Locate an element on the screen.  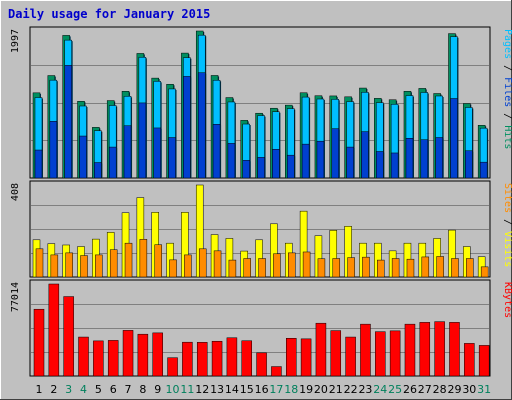
day-label-17: 17 is located at coordinates (276, 389).